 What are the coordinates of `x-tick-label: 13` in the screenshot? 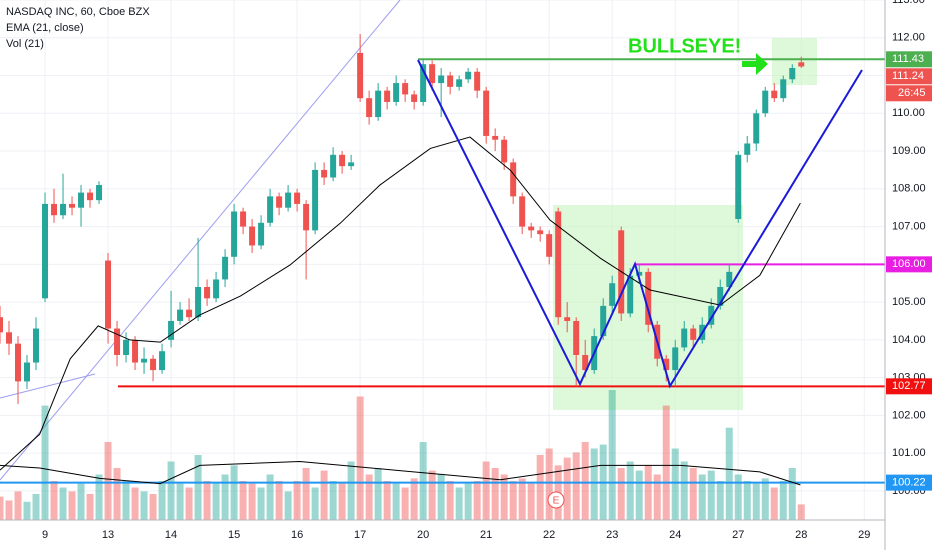 It's located at (108, 535).